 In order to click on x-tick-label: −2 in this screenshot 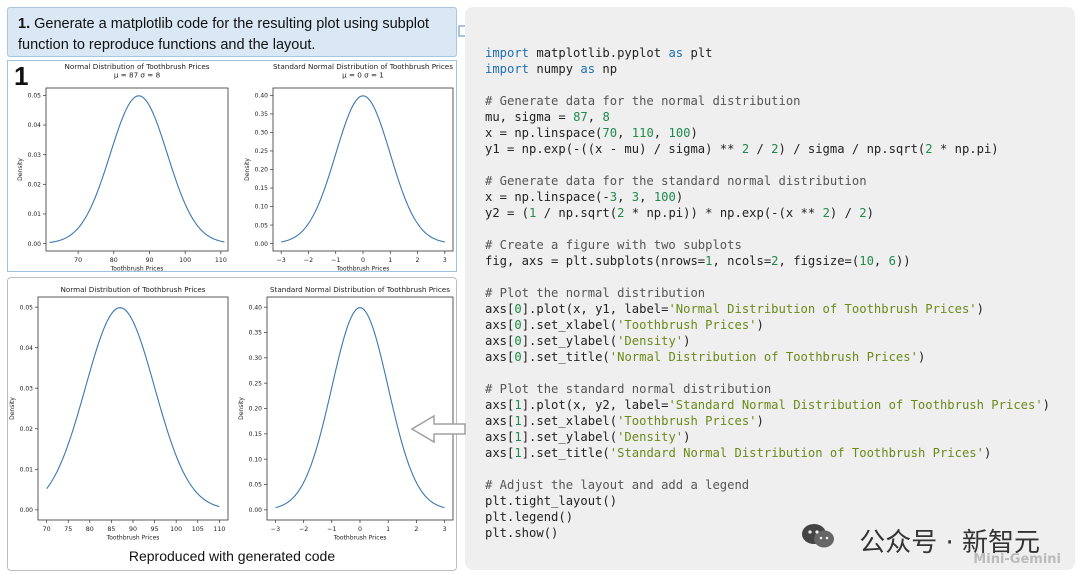, I will do `click(303, 529)`.